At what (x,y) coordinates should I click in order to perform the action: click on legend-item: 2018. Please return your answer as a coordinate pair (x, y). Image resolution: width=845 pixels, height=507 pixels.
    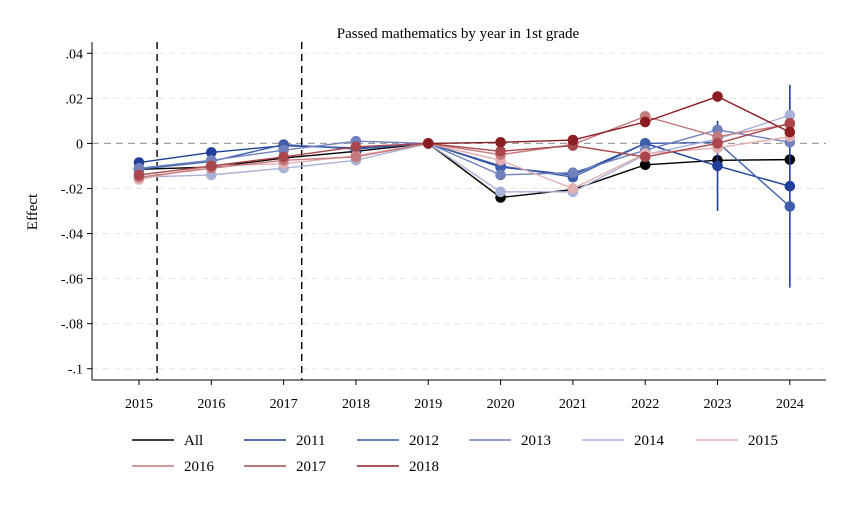
    Looking at the image, I should click on (398, 467).